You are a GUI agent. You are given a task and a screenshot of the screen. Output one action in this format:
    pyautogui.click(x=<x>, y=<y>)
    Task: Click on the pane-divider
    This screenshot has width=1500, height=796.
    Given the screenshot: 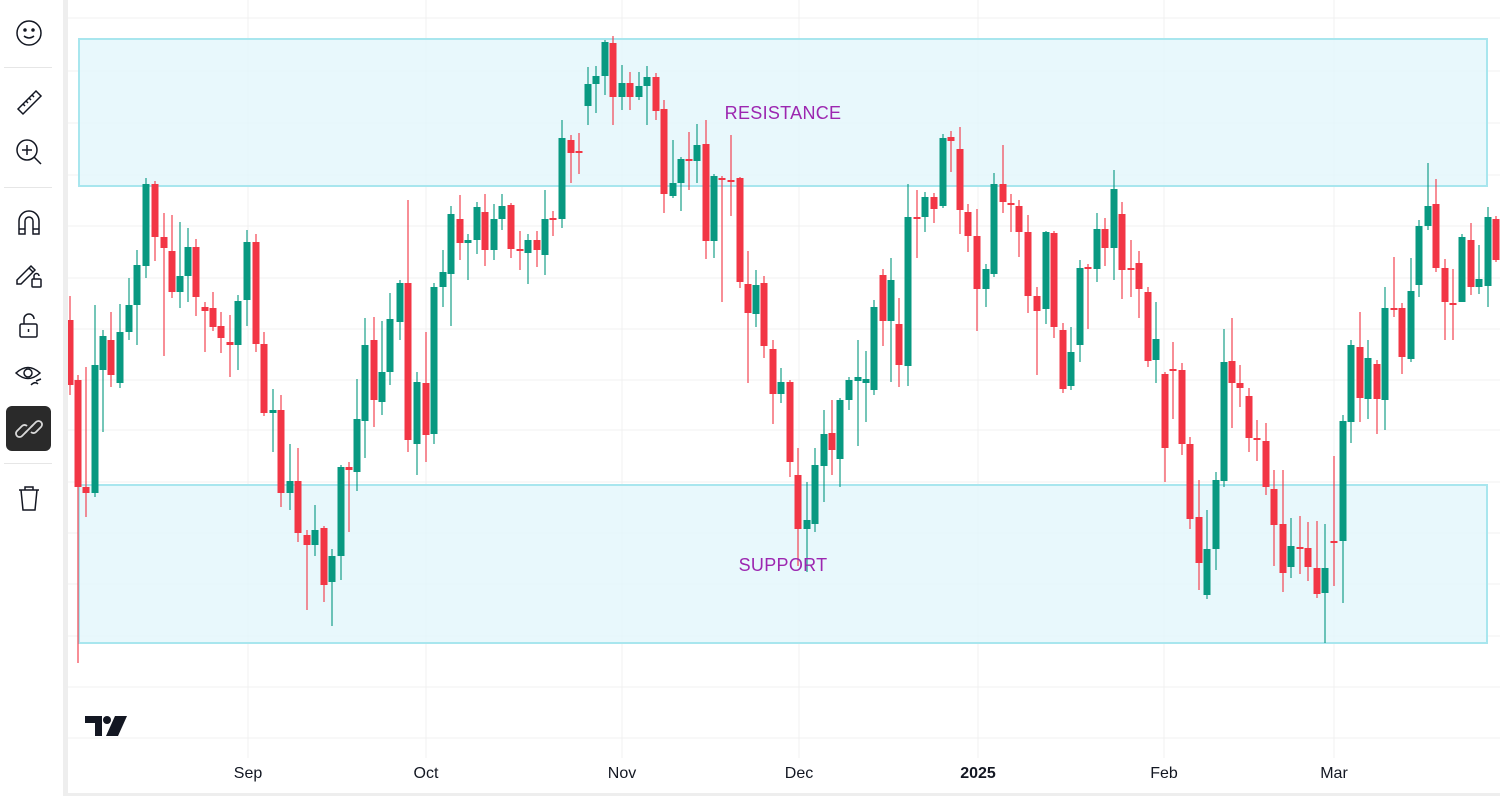 What is the action you would take?
    pyautogui.click(x=65, y=398)
    